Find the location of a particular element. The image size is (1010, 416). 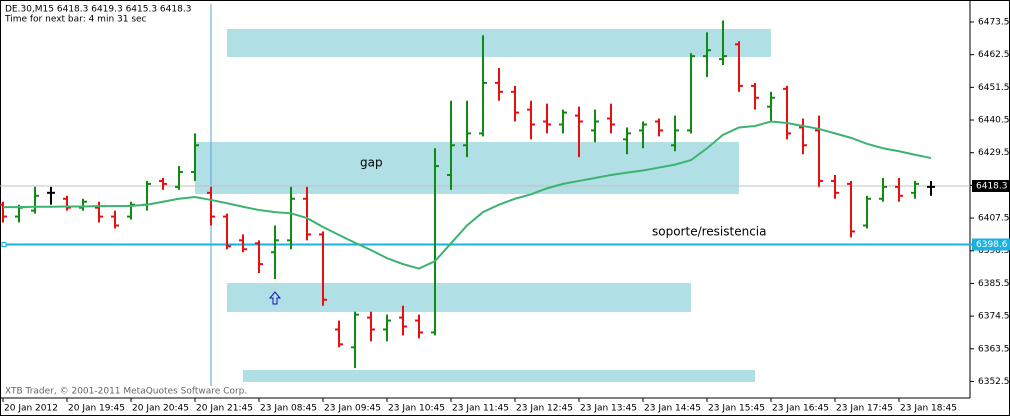

y-tick-label: 6473.5 is located at coordinates (994, 22).